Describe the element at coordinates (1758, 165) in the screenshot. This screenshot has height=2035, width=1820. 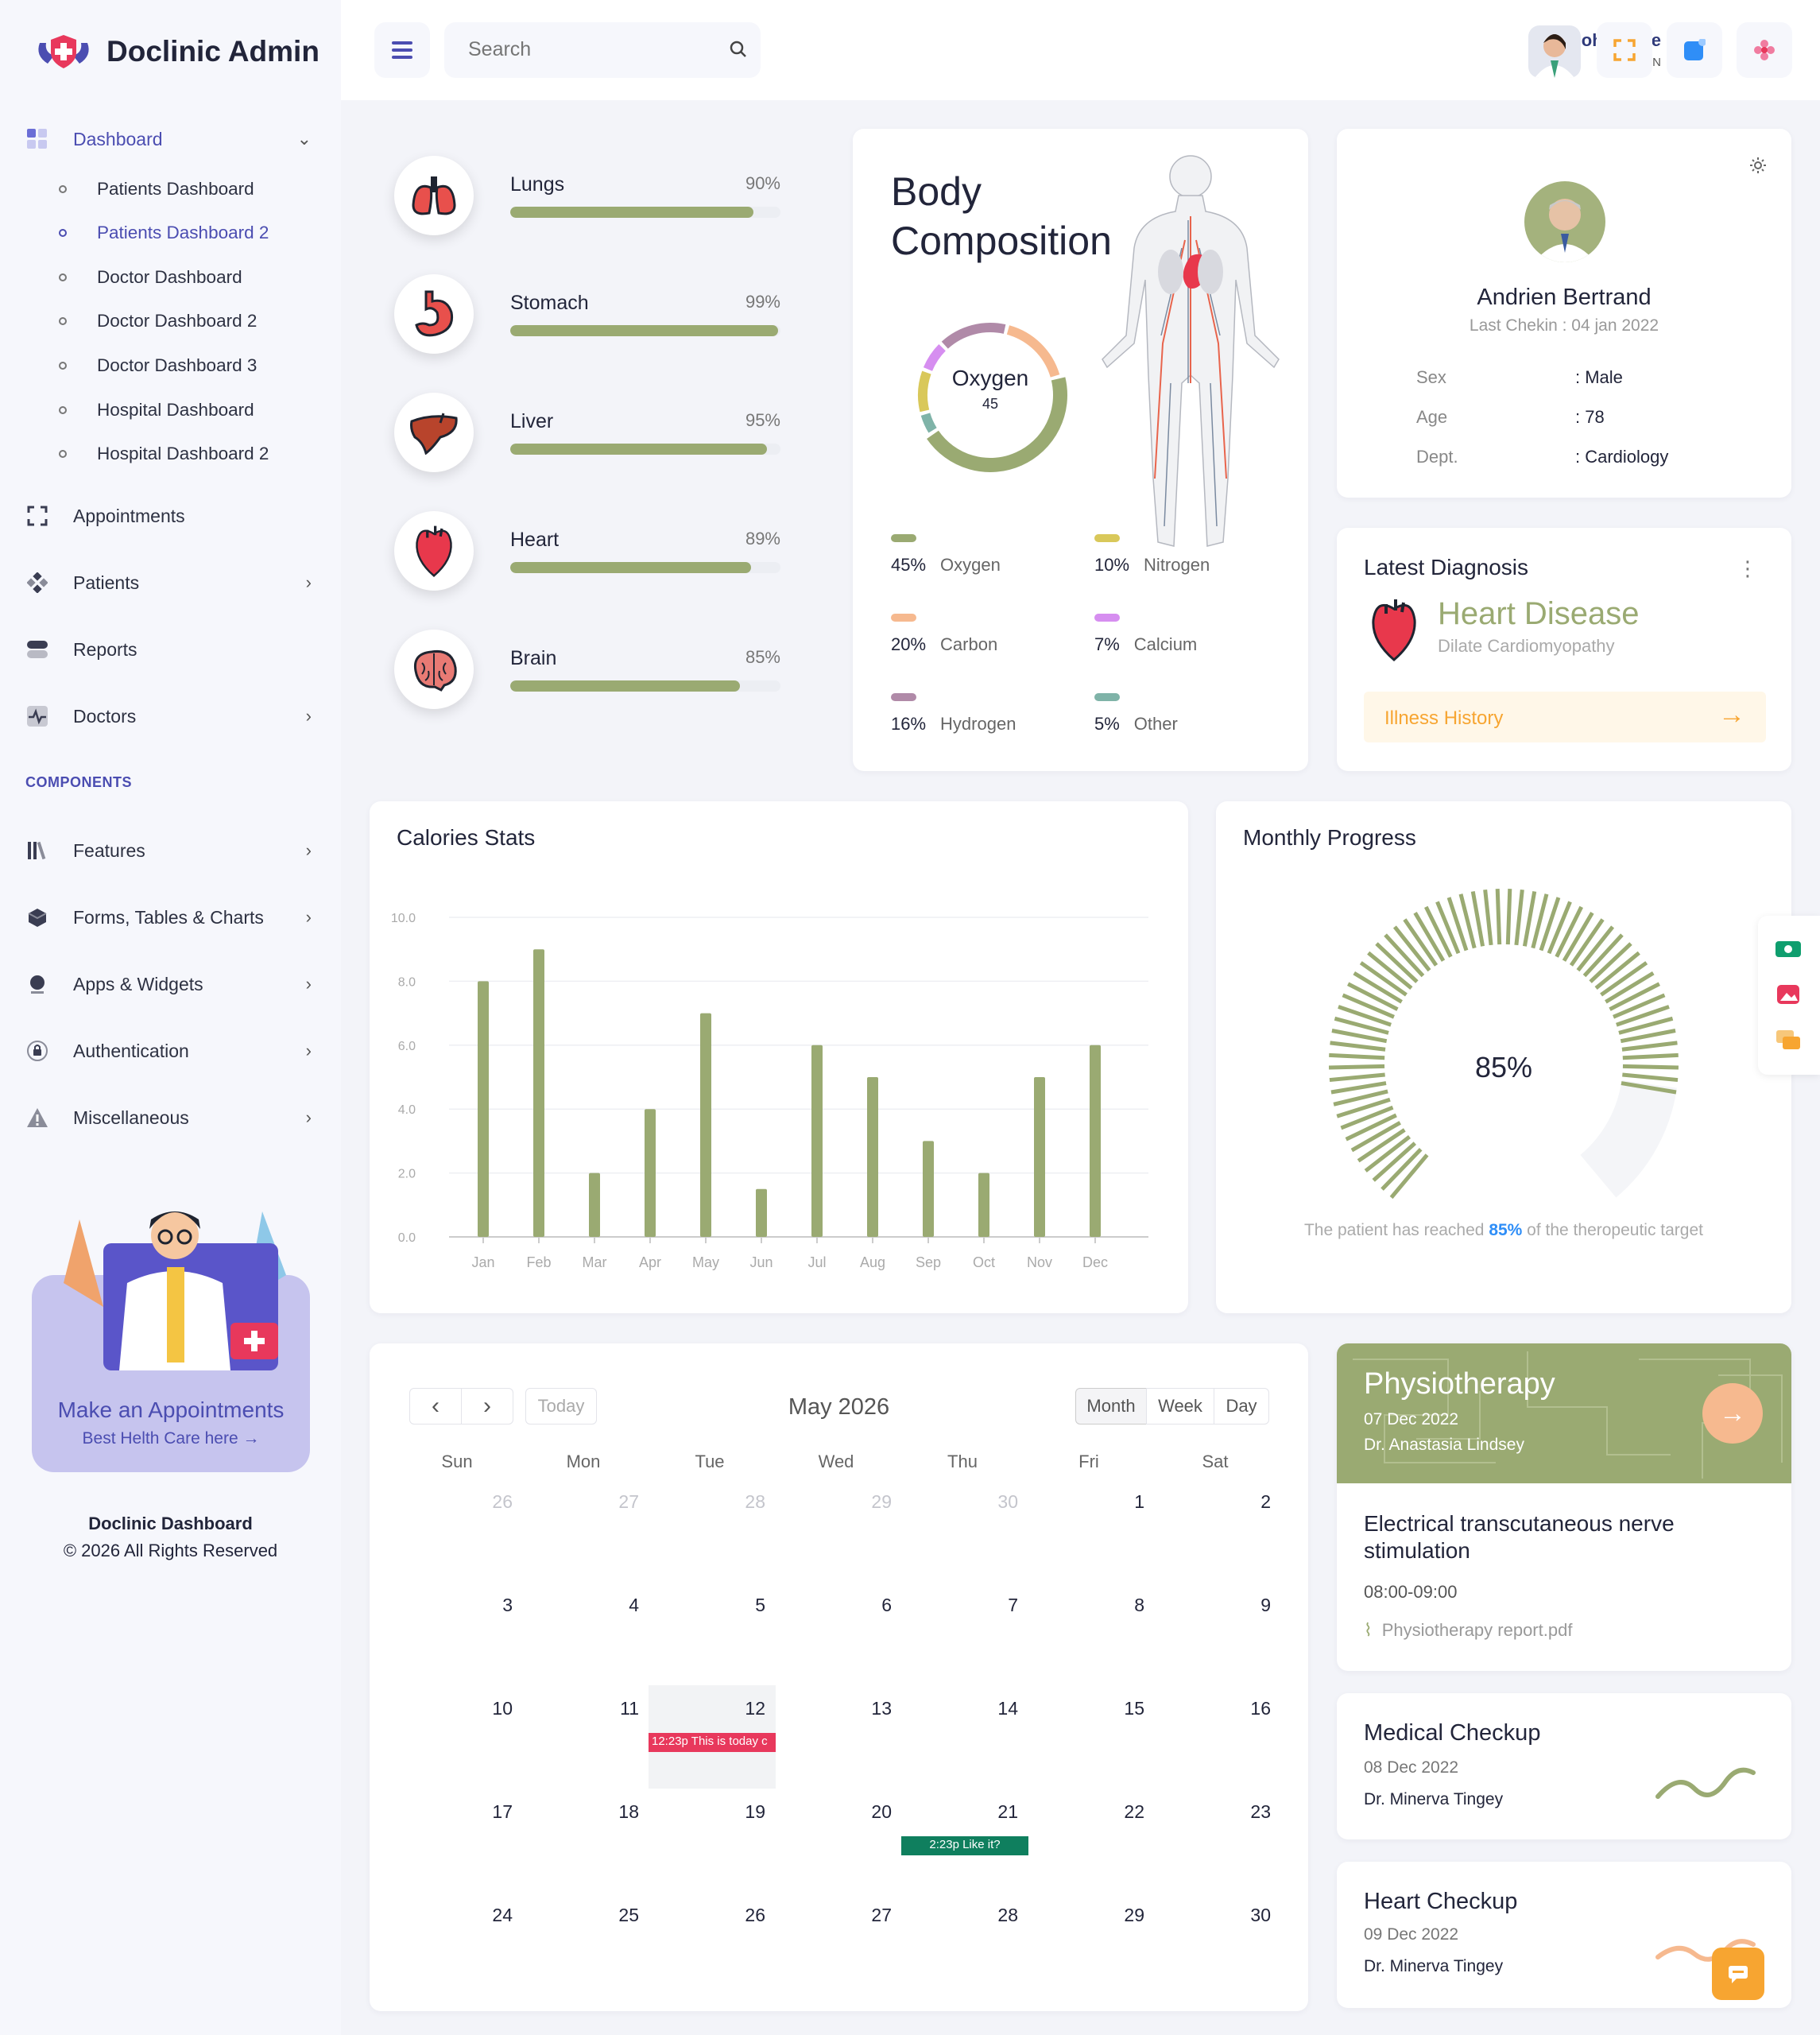
I see `gear-icon` at that location.